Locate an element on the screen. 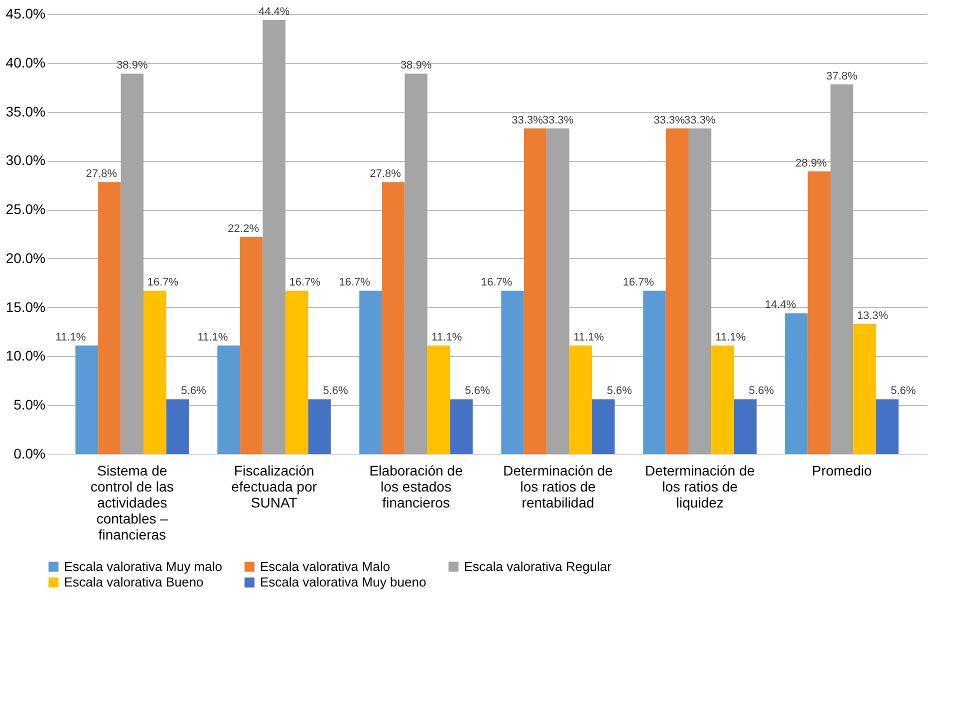 The width and height of the screenshot is (964, 721). y-tick-label: 0.0% is located at coordinates (30, 454).